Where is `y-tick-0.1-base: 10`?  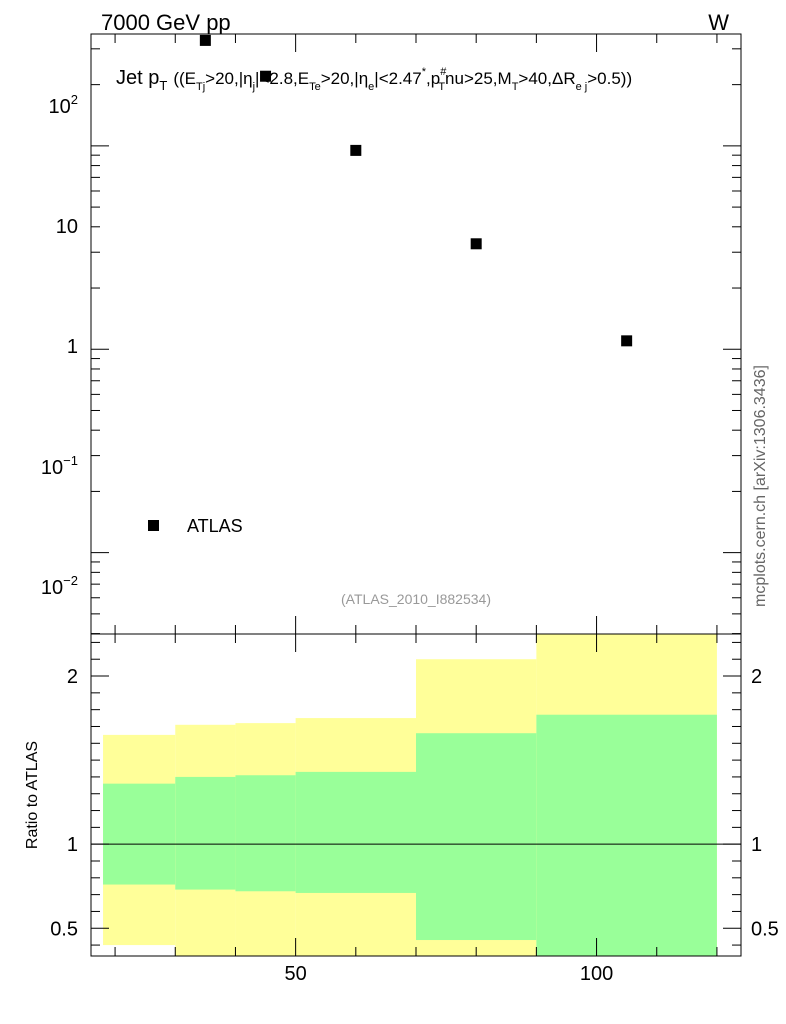
y-tick-0.1-base: 10 is located at coordinates (52, 468).